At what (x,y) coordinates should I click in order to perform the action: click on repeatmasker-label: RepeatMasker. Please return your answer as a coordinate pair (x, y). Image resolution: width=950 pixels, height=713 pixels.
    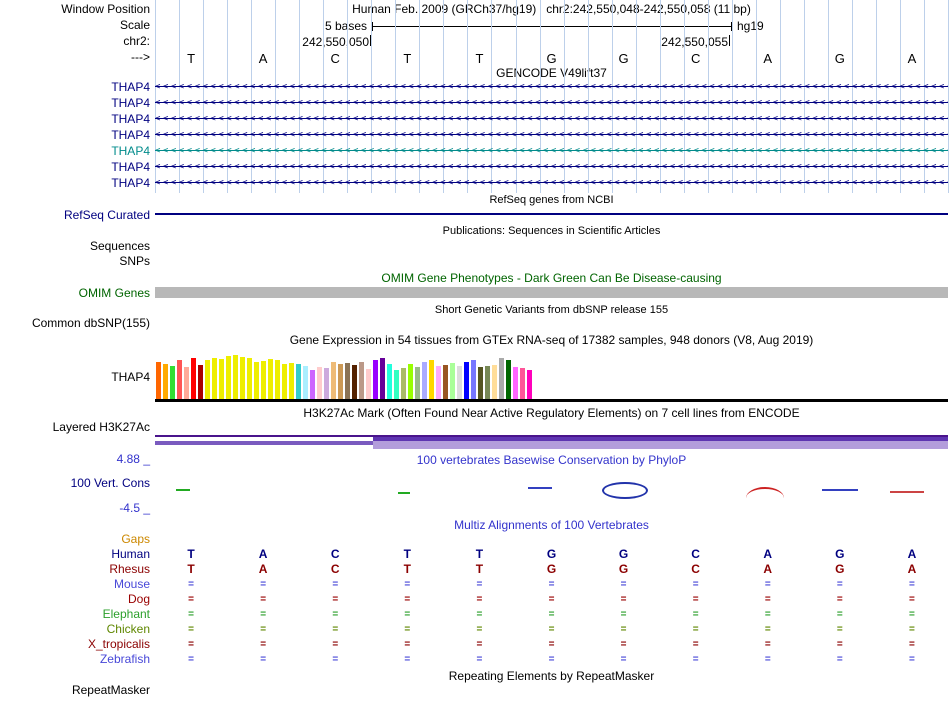
    Looking at the image, I should click on (110, 690).